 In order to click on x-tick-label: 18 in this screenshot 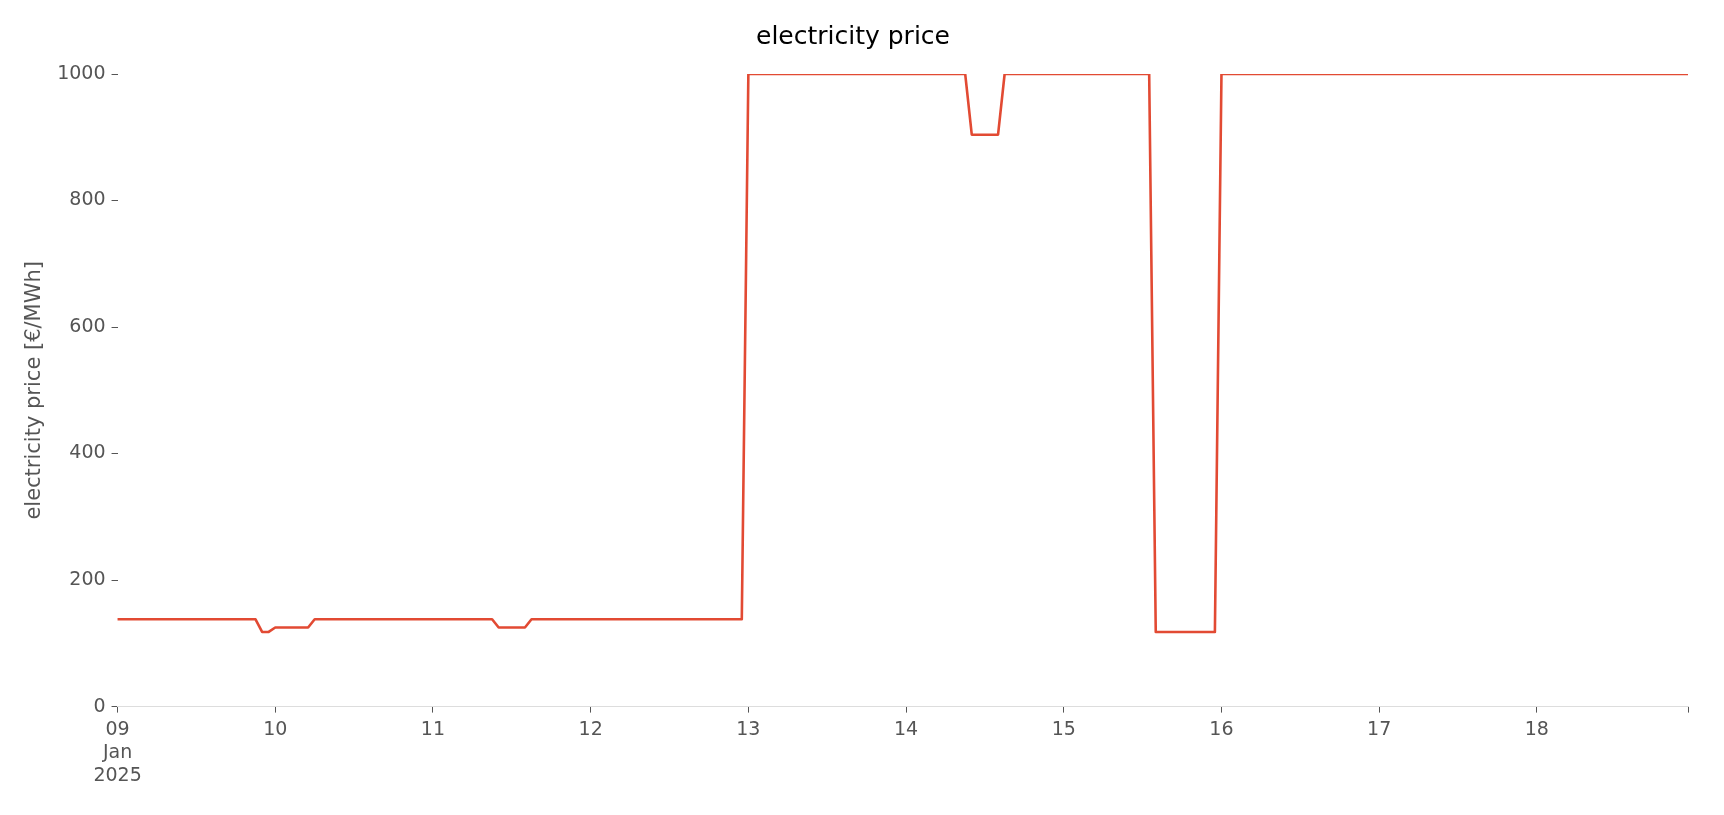, I will do `click(1536, 727)`.